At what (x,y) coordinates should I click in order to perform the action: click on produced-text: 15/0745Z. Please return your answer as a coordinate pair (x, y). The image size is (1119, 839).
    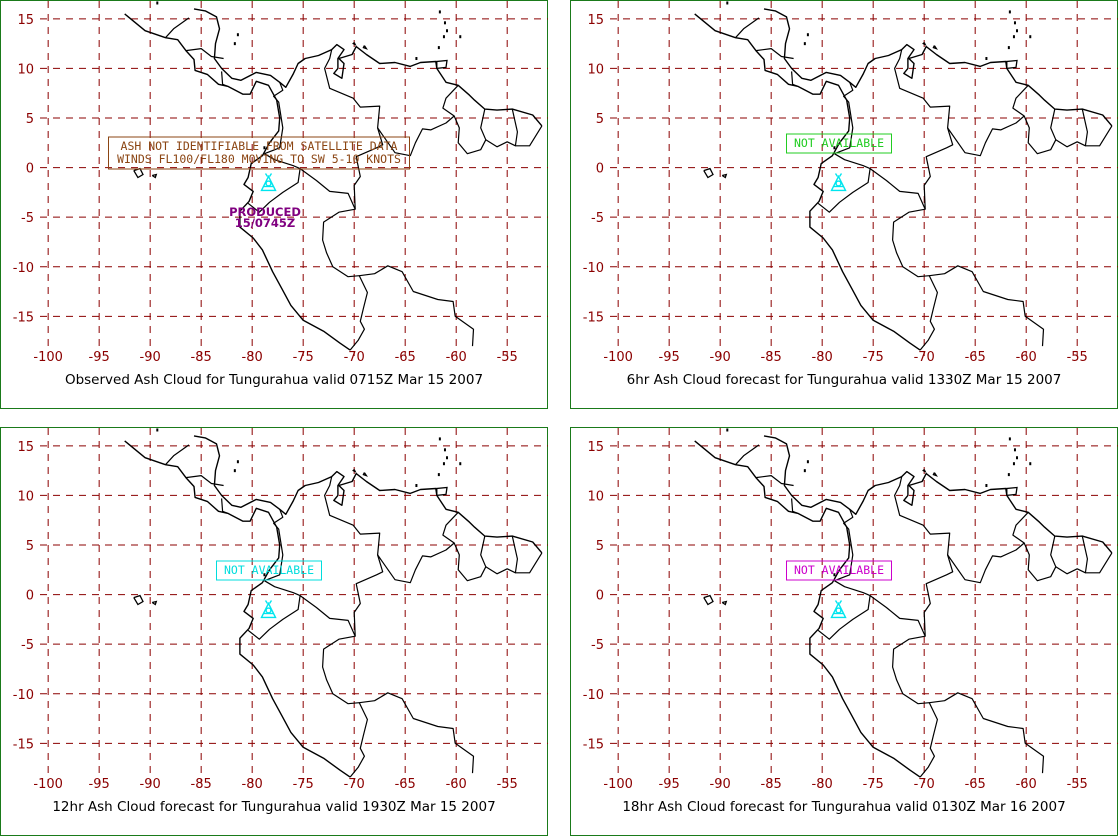
    Looking at the image, I should click on (265, 223).